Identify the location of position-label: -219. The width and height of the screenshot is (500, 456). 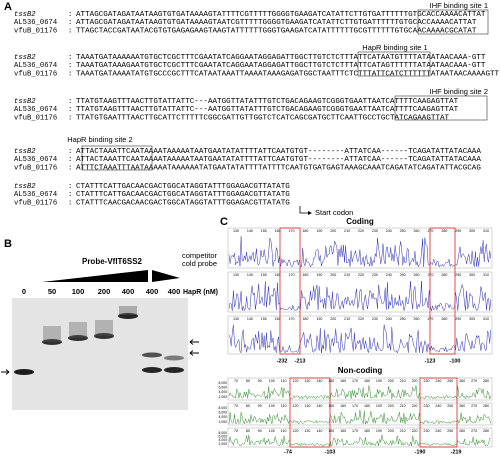
(455, 452).